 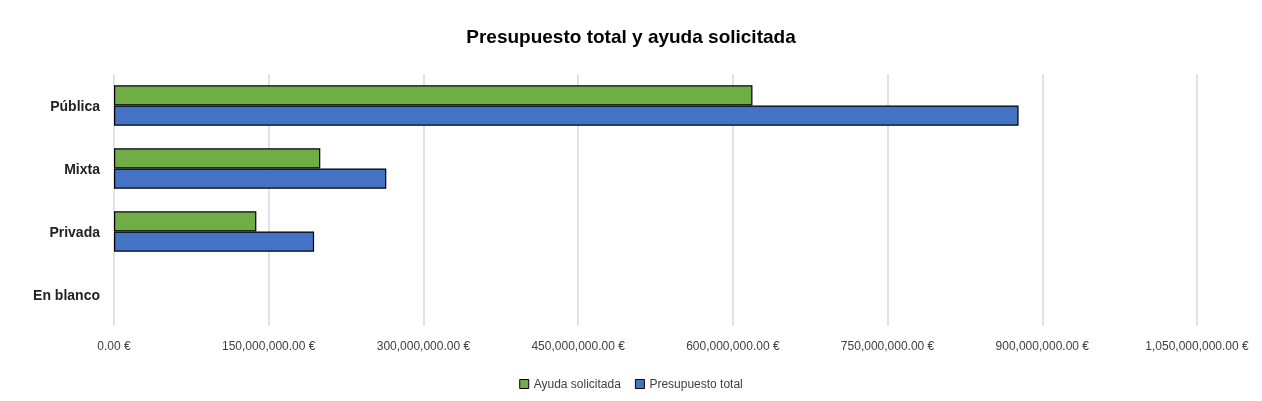 I want to click on x-tick-label: 0.00 €, so click(x=114, y=346).